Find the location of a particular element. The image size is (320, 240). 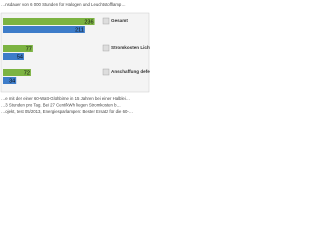

legend-label: Stromkosten Lichtleistung is located at coordinates (130, 47).